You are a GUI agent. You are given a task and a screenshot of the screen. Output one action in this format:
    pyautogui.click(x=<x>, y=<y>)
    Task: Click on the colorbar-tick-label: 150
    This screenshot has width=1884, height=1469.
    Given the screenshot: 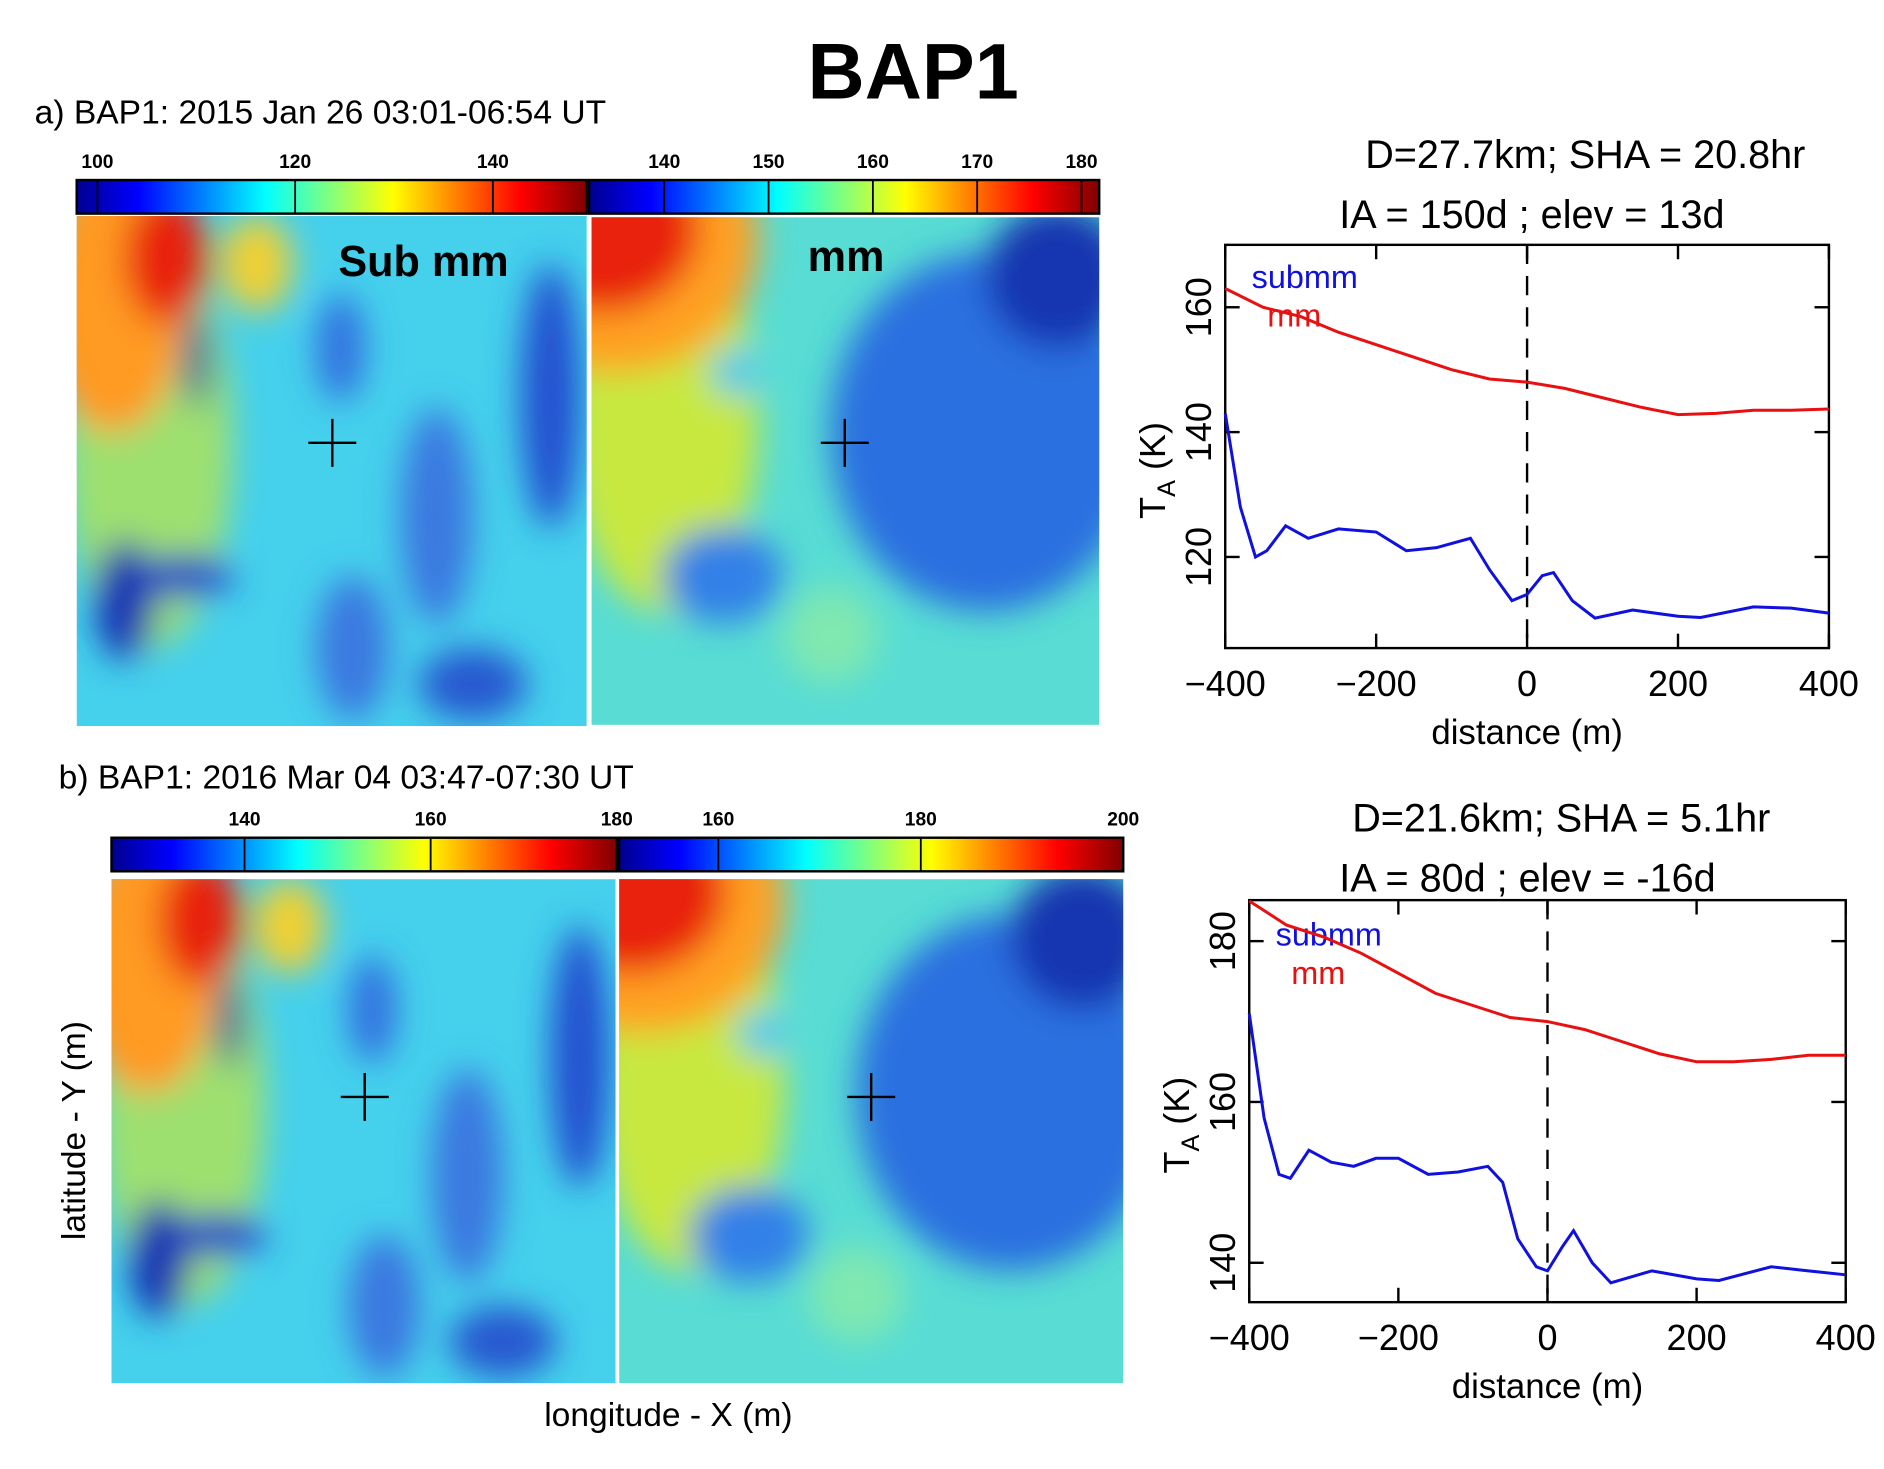 What is the action you would take?
    pyautogui.click(x=769, y=162)
    